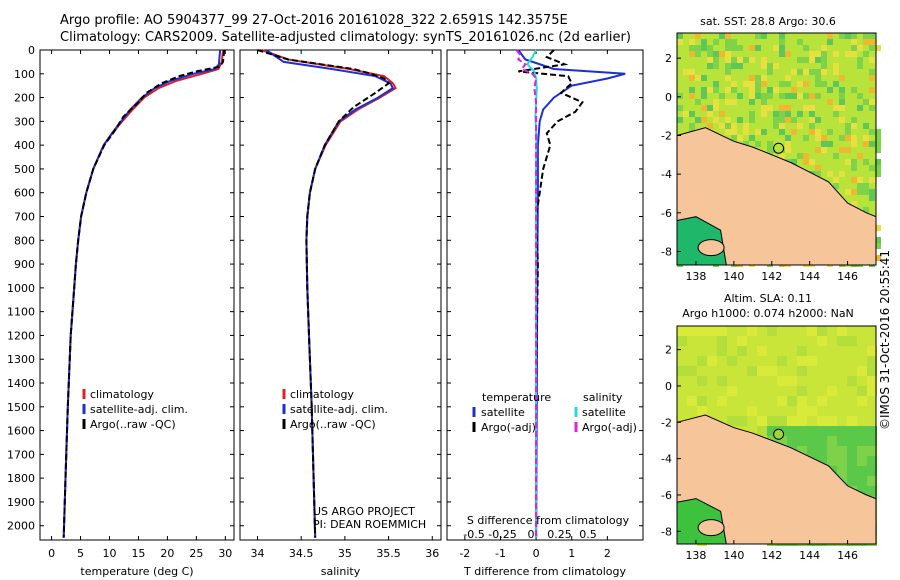 The width and height of the screenshot is (900, 580). What do you see at coordinates (503, 412) in the screenshot?
I see `legend-label-temperature: satellite` at bounding box center [503, 412].